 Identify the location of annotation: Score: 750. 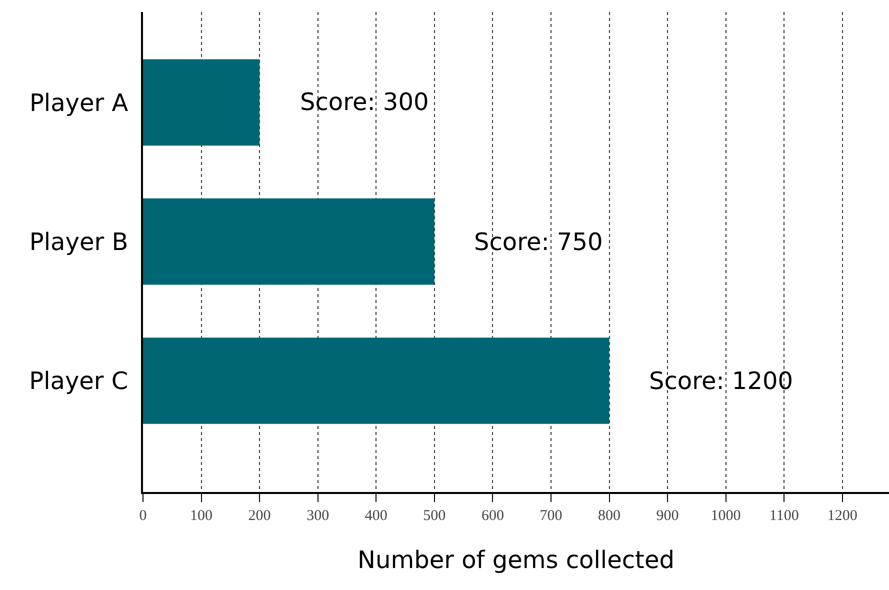
(538, 242).